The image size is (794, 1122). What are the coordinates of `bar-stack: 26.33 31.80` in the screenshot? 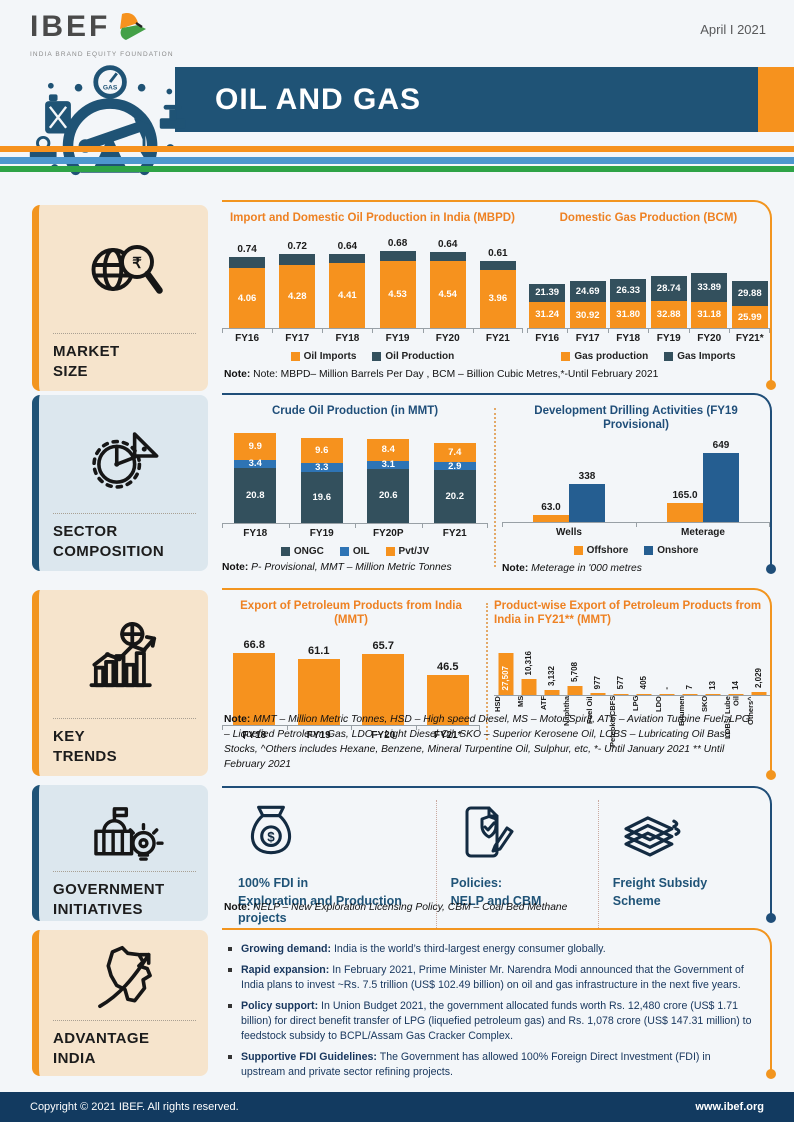 It's located at (628, 304).